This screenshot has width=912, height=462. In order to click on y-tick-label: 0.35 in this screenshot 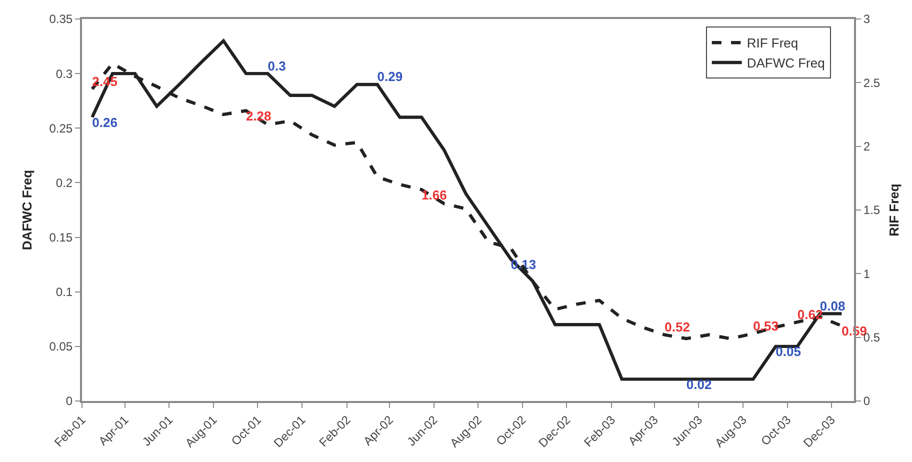, I will do `click(61, 19)`.